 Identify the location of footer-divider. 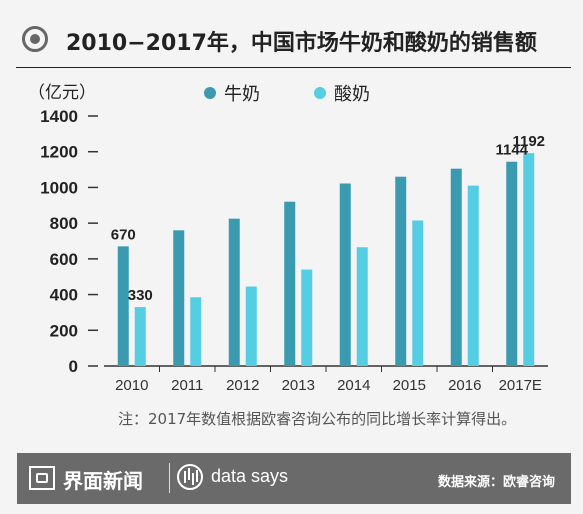
(169, 478).